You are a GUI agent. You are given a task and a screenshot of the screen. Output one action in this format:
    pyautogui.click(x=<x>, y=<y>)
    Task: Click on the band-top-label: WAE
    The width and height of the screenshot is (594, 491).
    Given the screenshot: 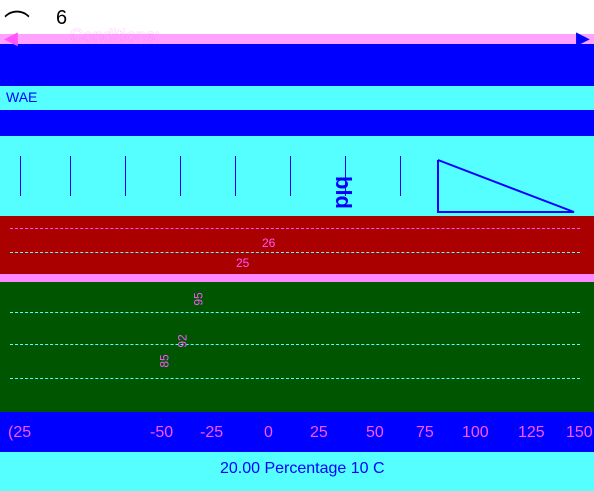 What is the action you would take?
    pyautogui.click(x=22, y=97)
    